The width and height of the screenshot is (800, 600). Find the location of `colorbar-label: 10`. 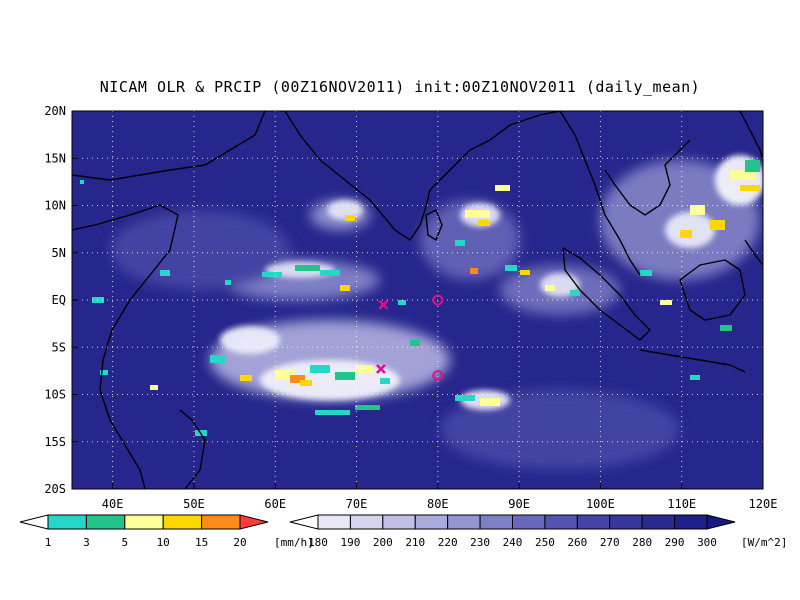

colorbar-label: 10 is located at coordinates (163, 542).